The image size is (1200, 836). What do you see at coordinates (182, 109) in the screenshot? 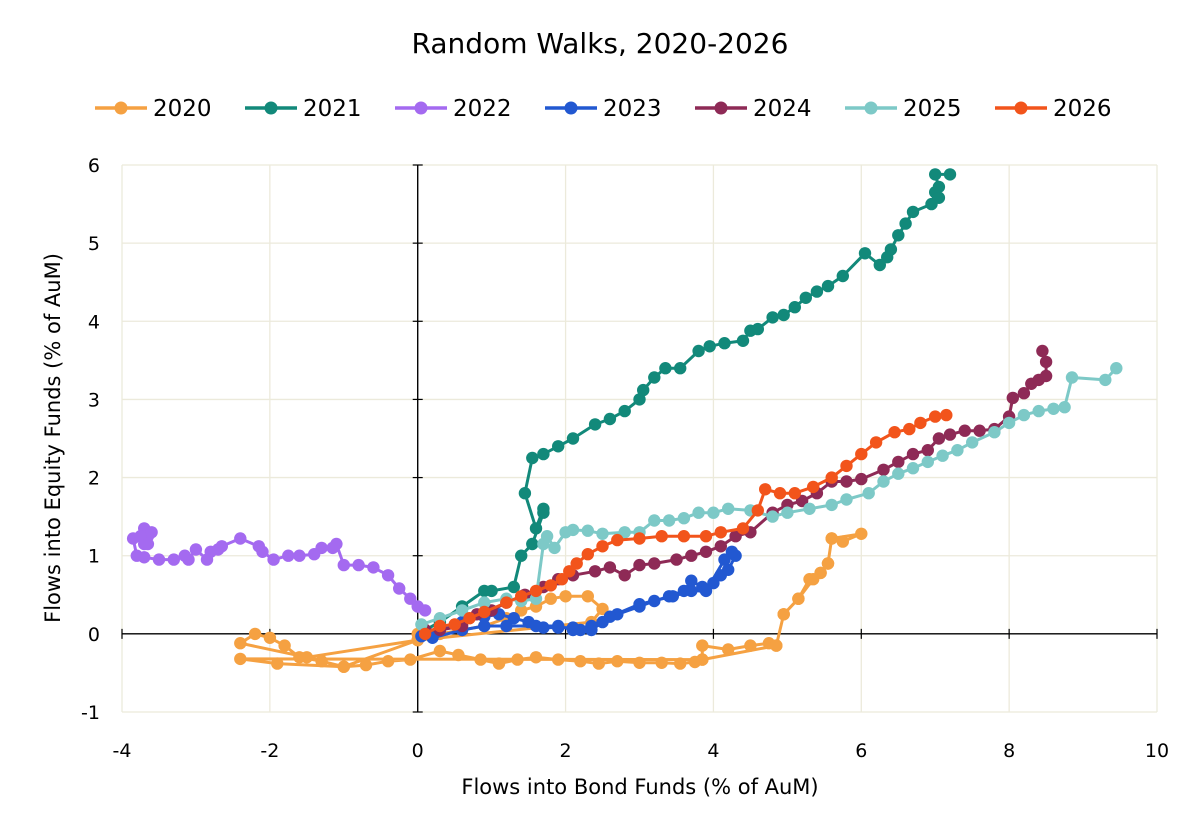
I see `legend-label: 2020` at bounding box center [182, 109].